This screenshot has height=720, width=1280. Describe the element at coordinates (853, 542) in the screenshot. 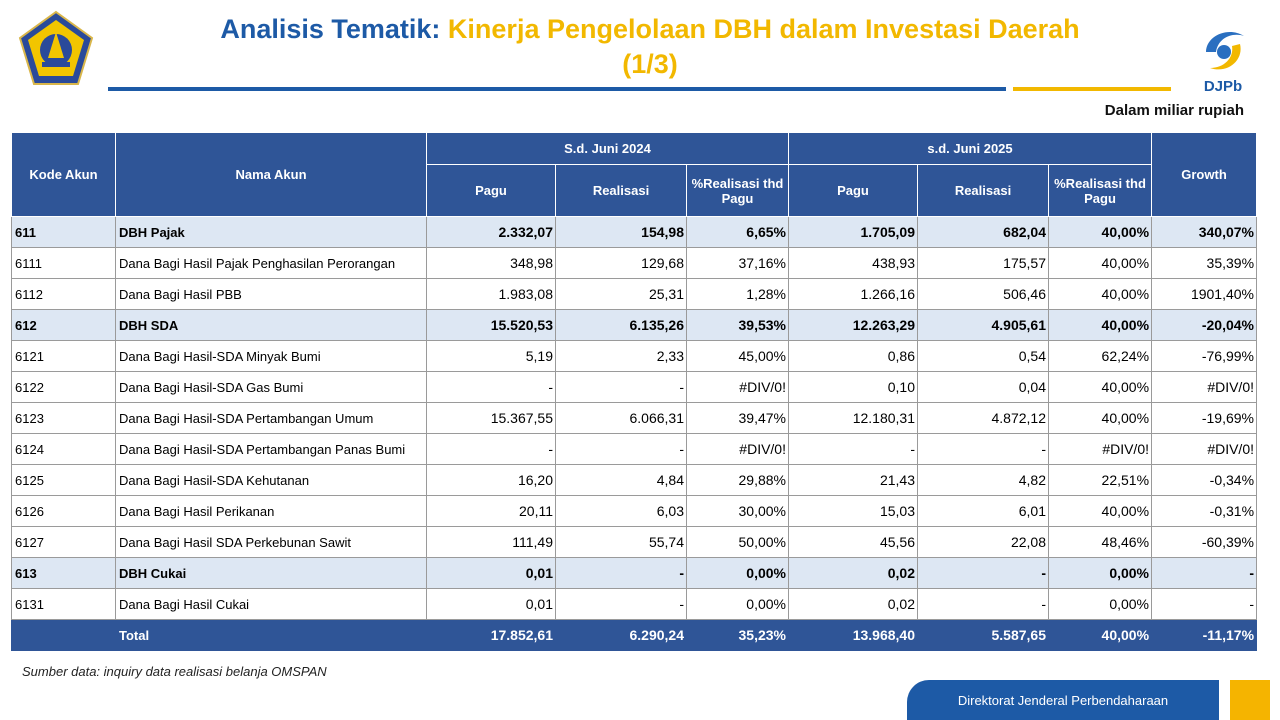

I see `cell-pagu-2025: 45,56` at that location.